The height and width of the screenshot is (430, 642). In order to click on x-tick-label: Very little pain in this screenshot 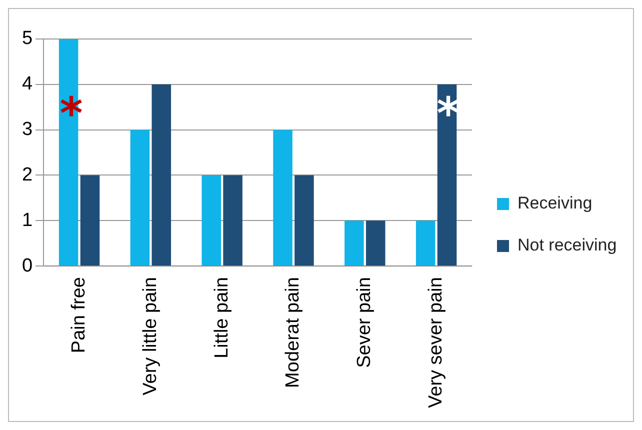, I will do `click(150, 336)`.